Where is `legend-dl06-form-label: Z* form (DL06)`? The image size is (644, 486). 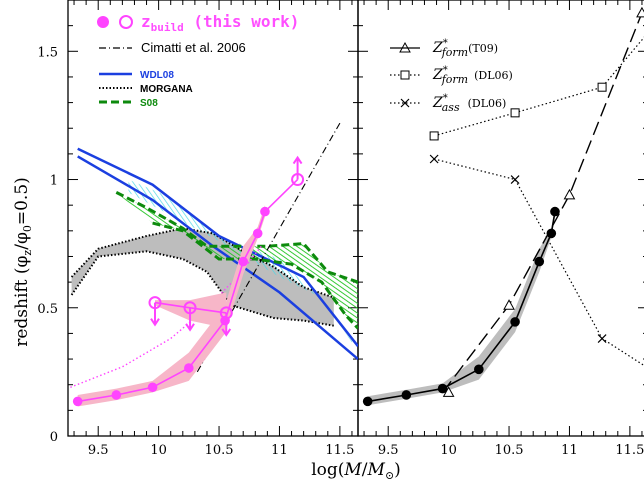
legend-dl06-form-label: Z* form (DL06) is located at coordinates (472, 75).